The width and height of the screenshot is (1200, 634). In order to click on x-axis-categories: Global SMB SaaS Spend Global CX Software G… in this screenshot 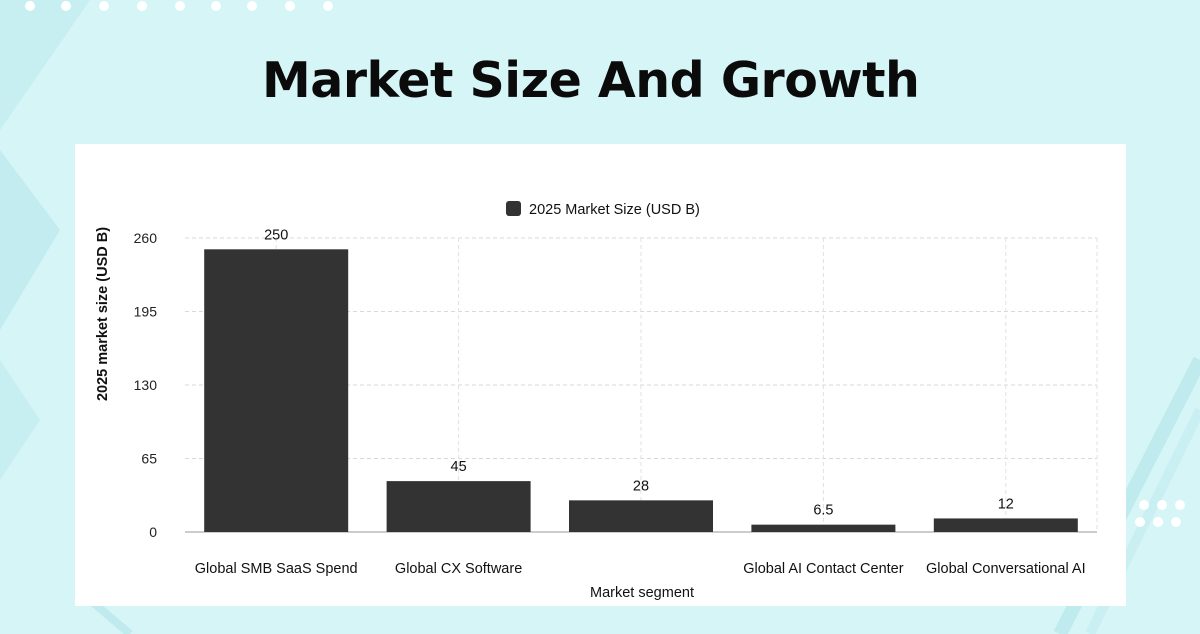, I will do `click(640, 569)`.